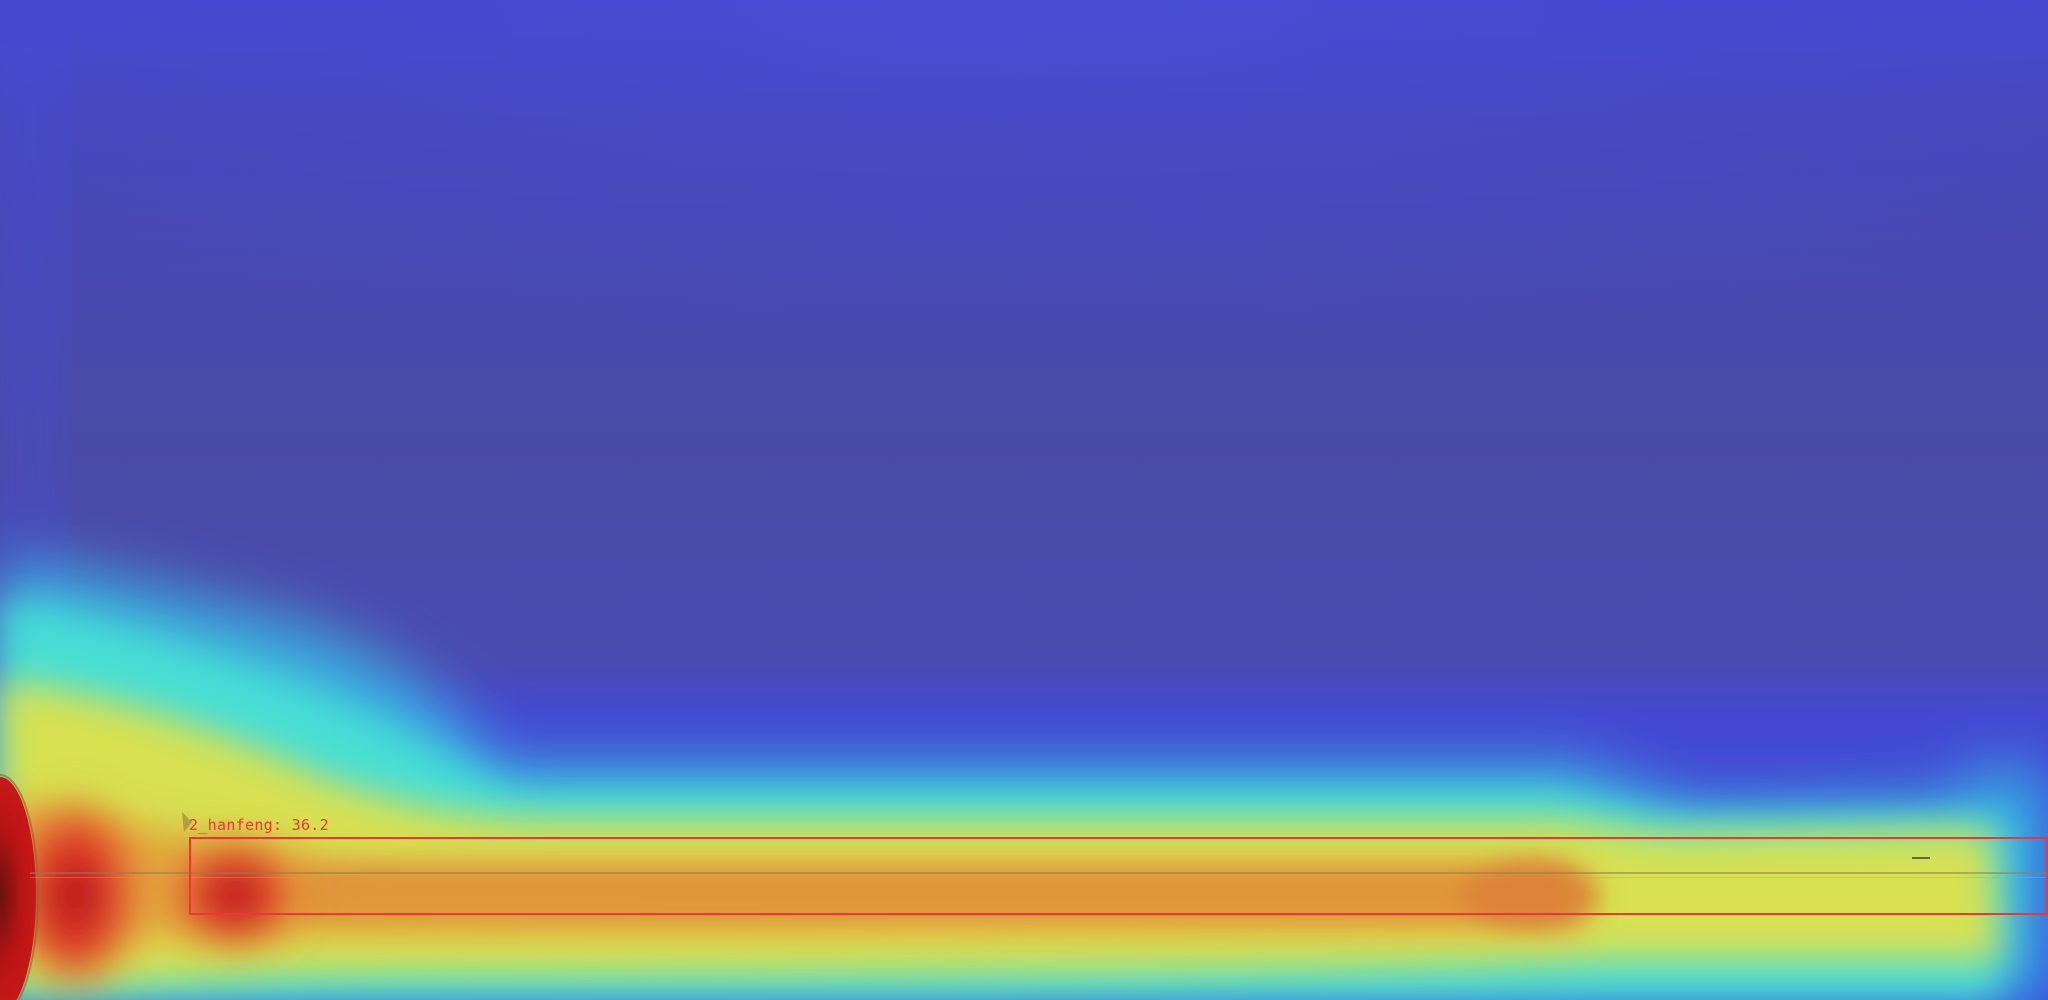 This screenshot has width=2048, height=1000. I want to click on detection-bounding-box, so click(1118, 876).